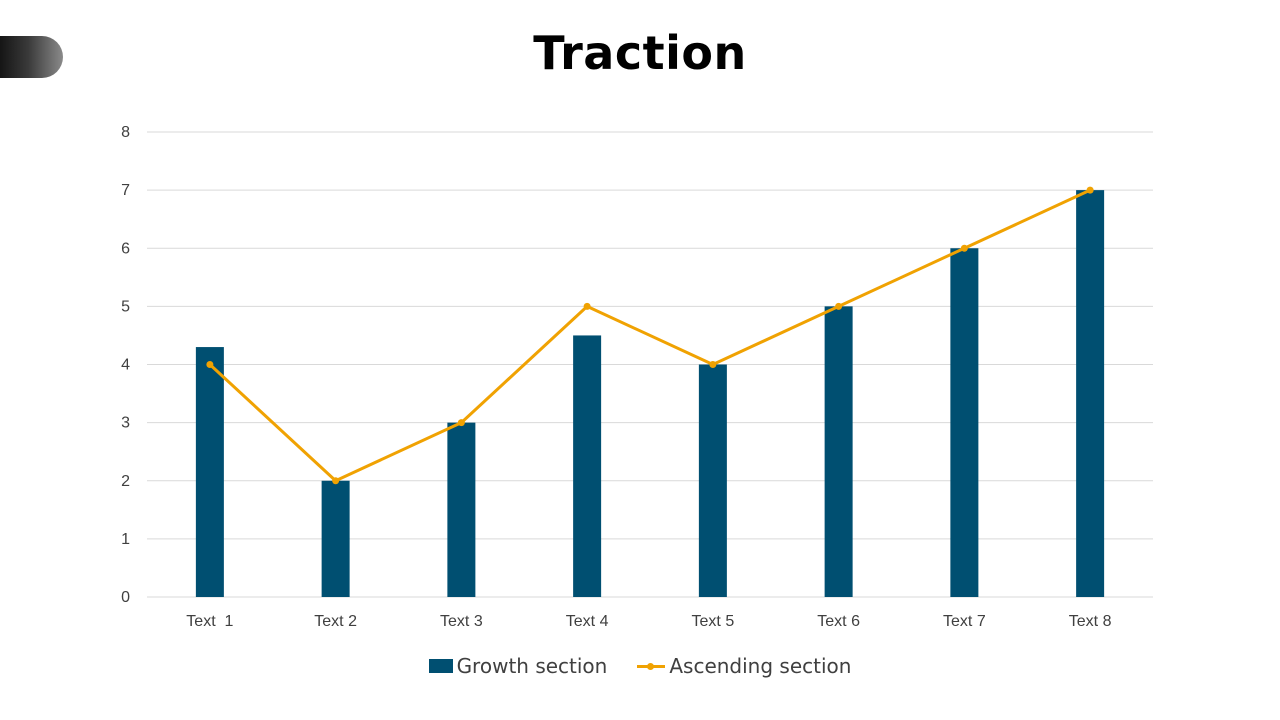  What do you see at coordinates (125, 481) in the screenshot?
I see `y-tick-label: 2` at bounding box center [125, 481].